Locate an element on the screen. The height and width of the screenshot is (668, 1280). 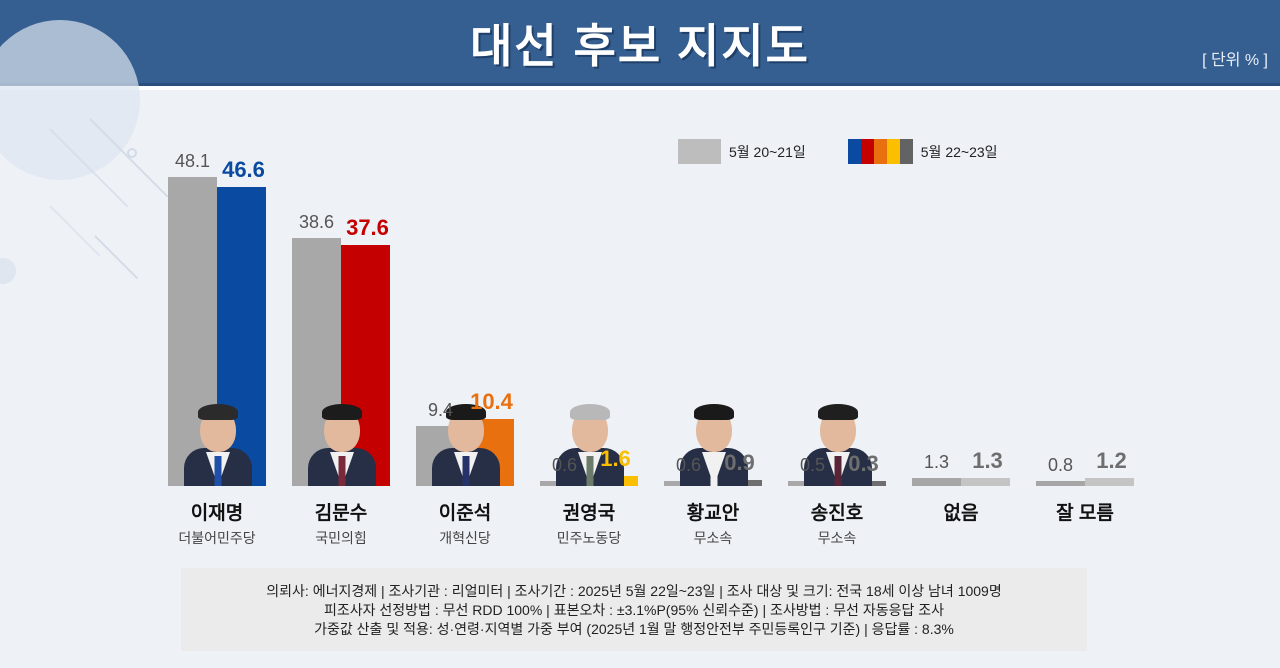
candidate-name: 이재명 is located at coordinates (217, 513).